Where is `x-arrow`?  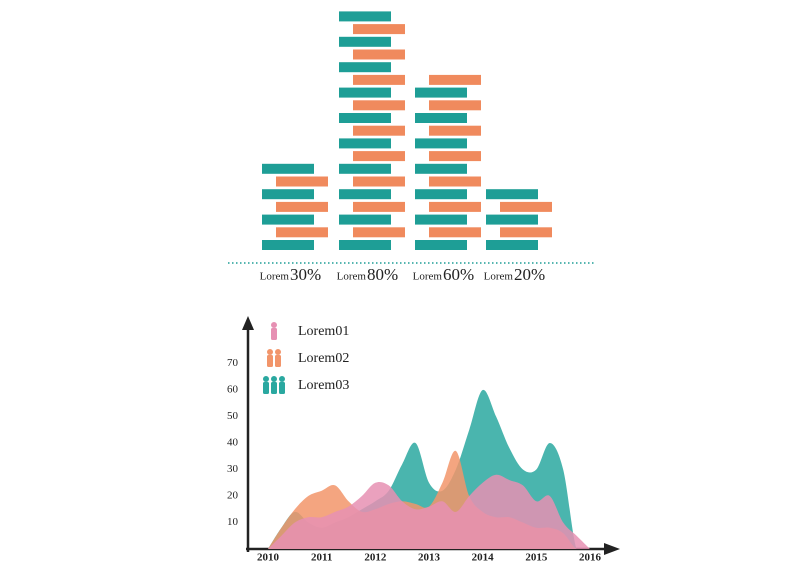
x-arrow is located at coordinates (612, 549).